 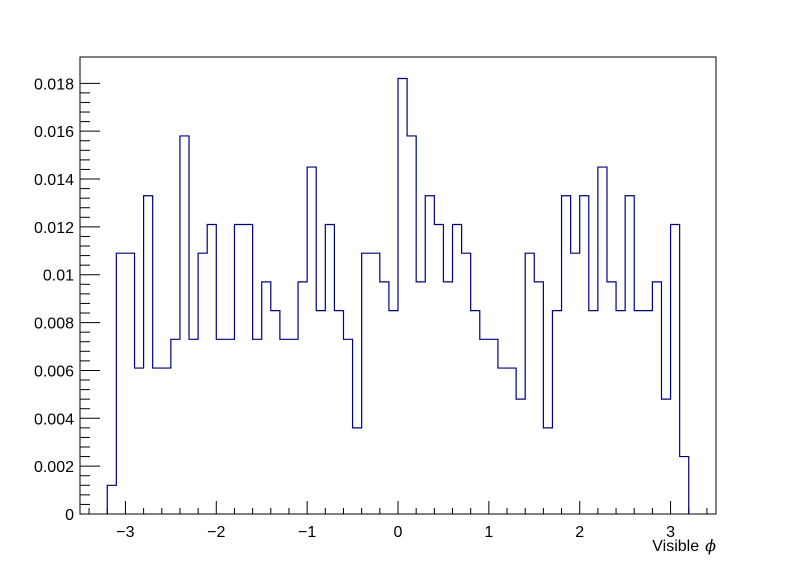 I want to click on y-tick-label: 0.012, so click(x=54, y=228).